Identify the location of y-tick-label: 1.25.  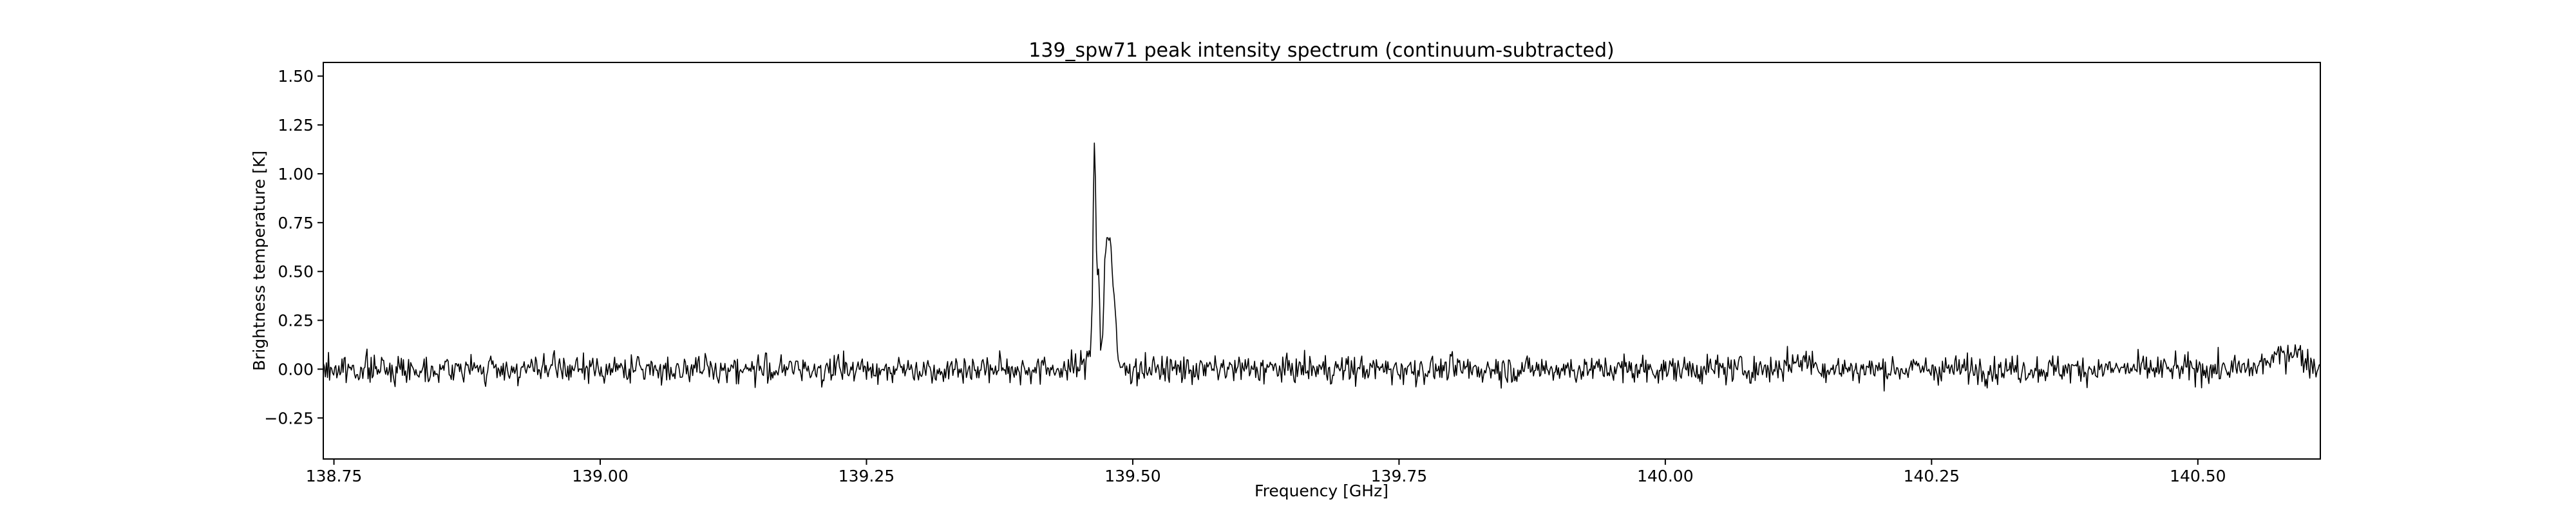
(296, 126).